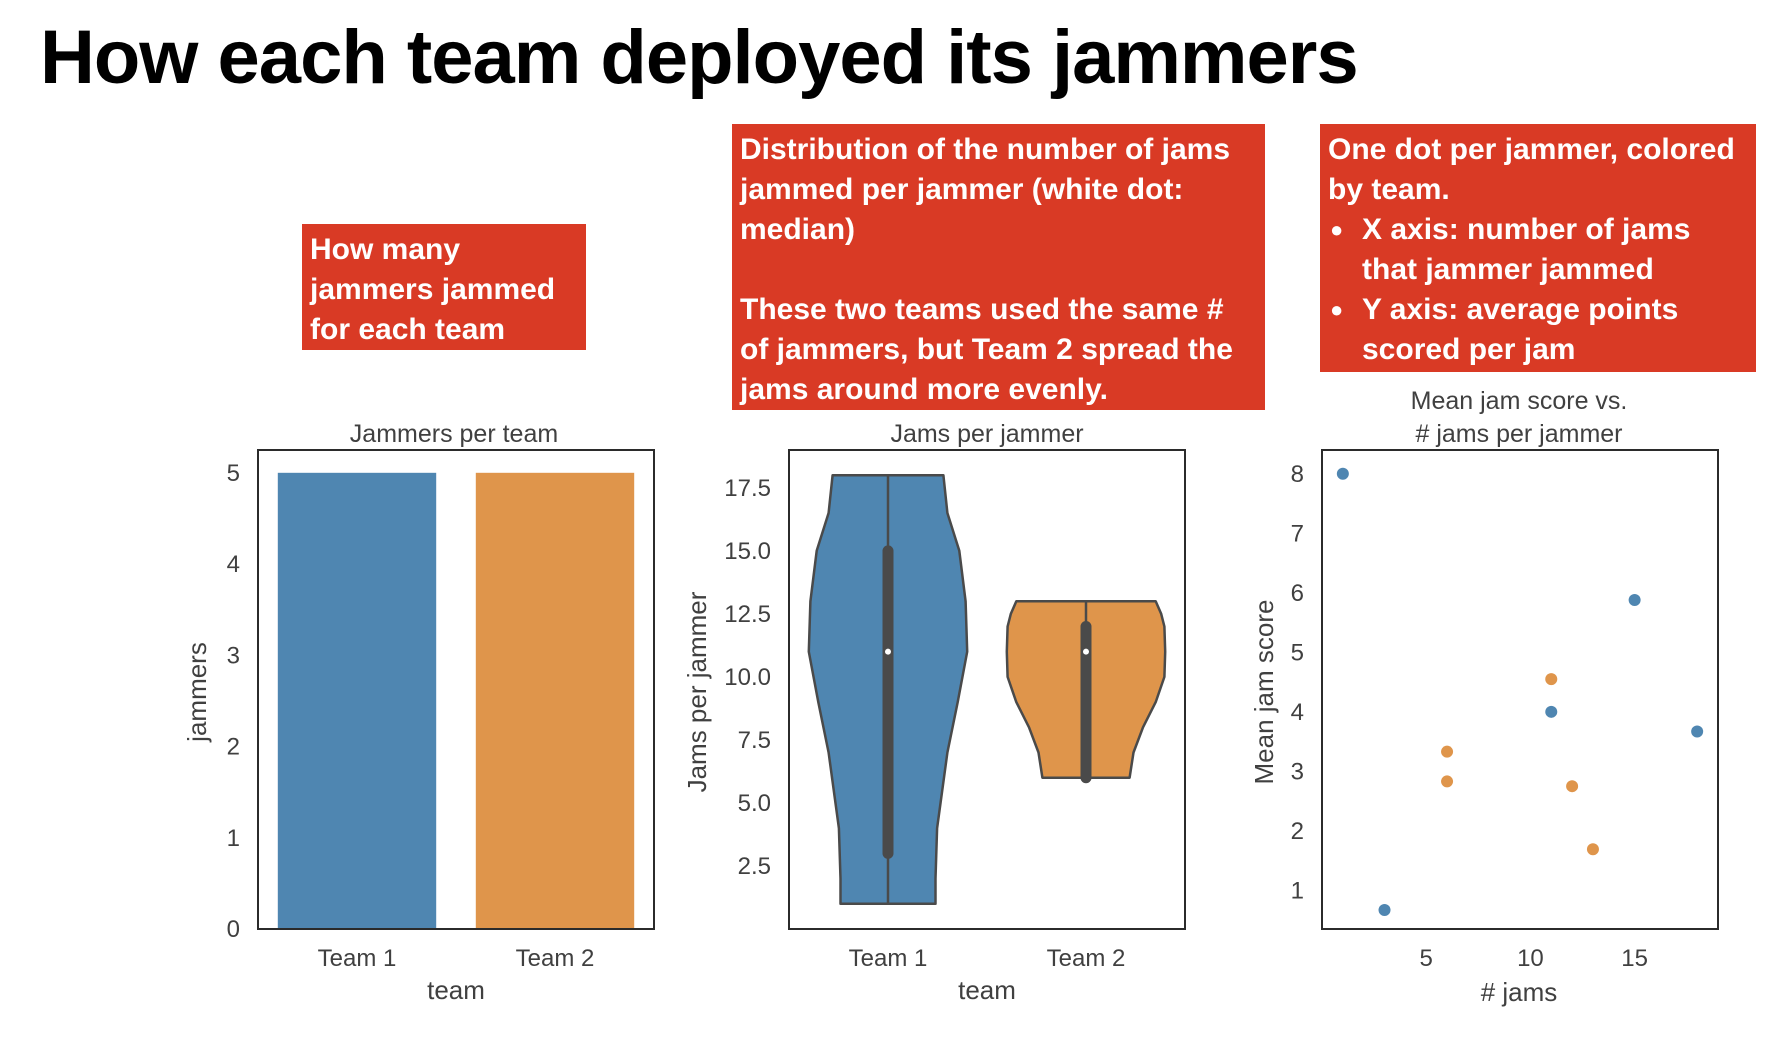 The image size is (1772, 1040). Describe the element at coordinates (1519, 992) in the screenshot. I see `scatter-x-axis-label: # jams` at that location.